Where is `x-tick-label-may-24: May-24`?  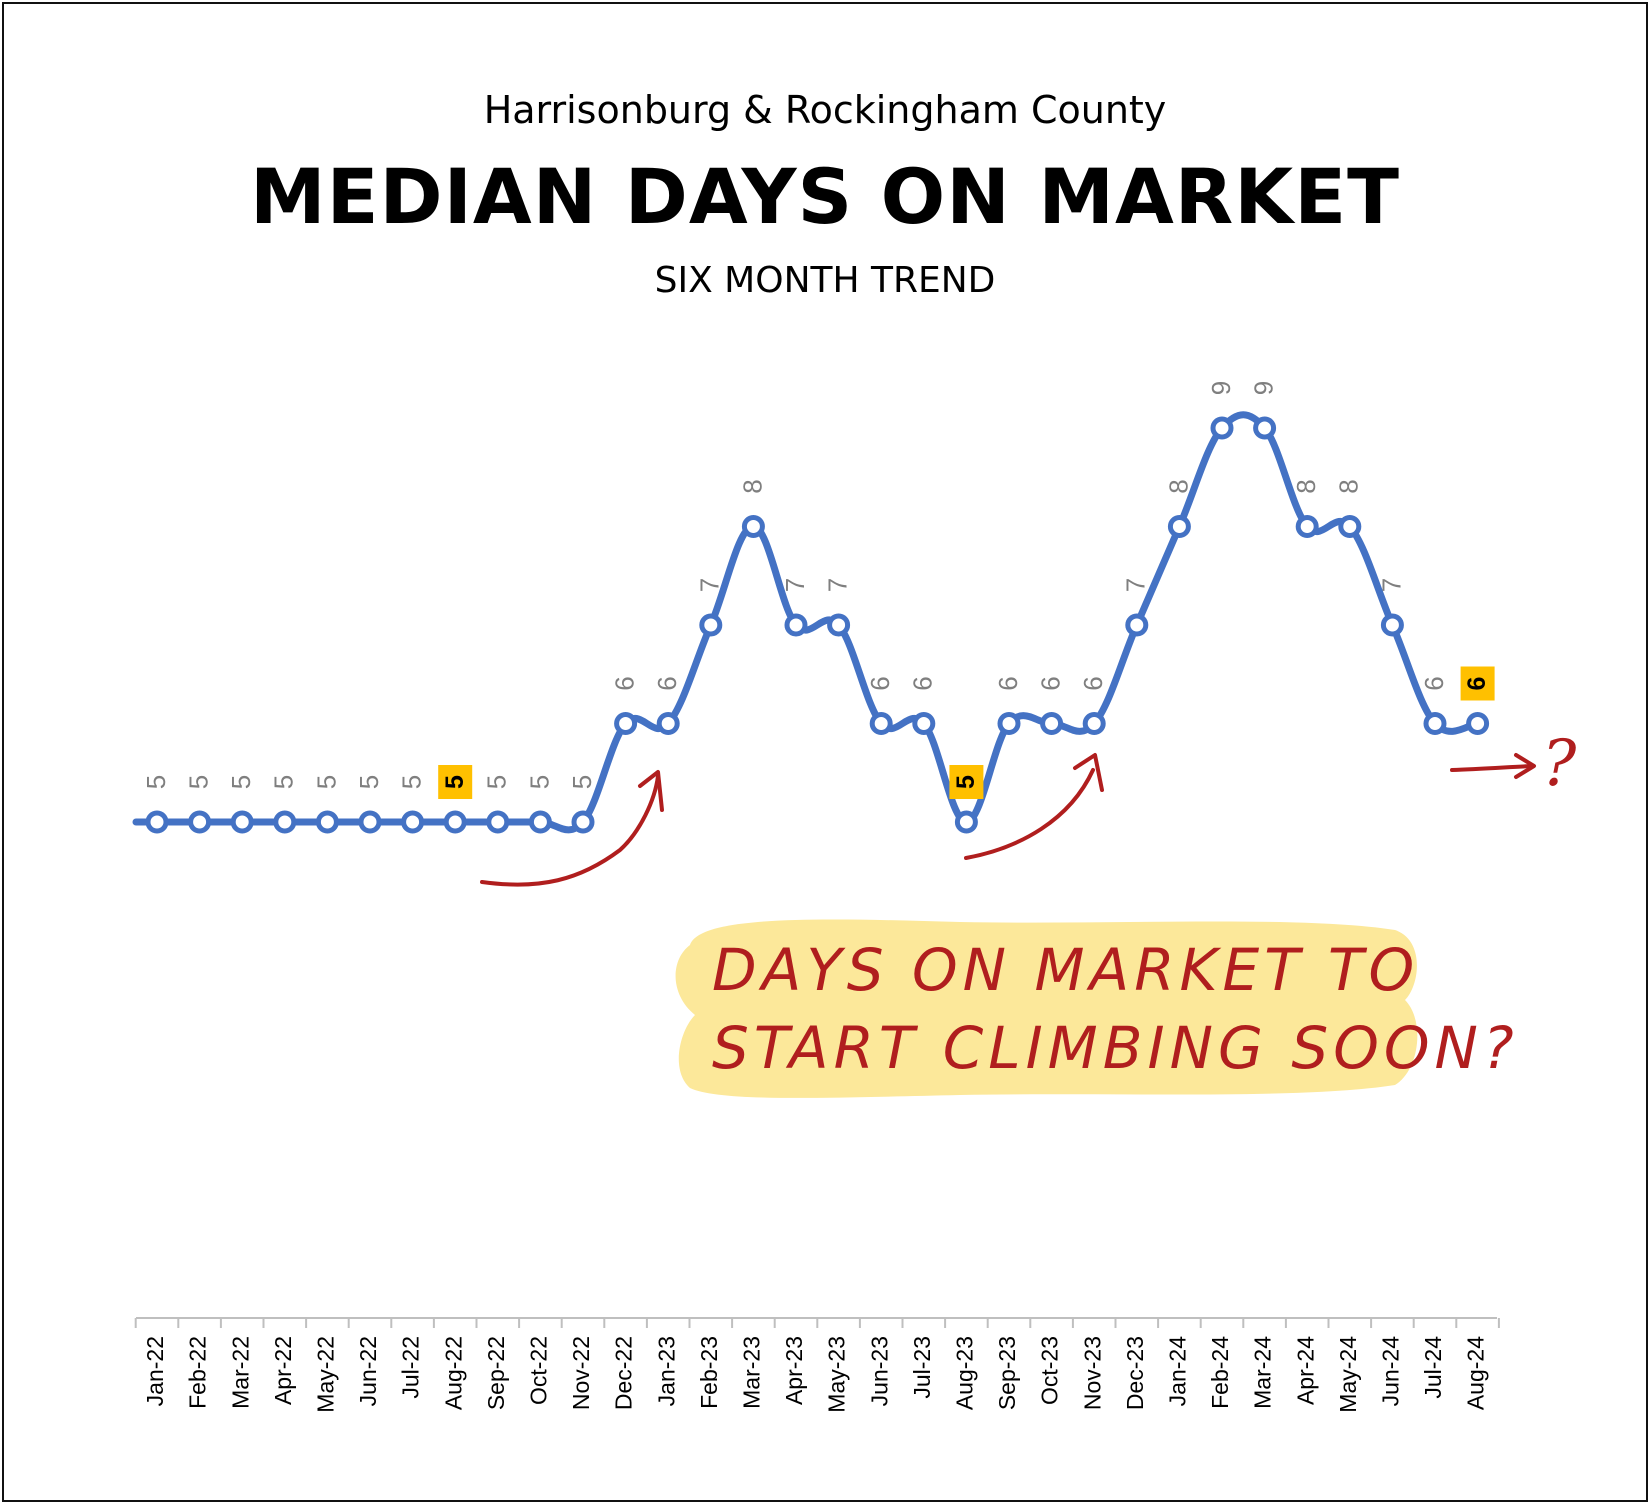 x-tick-label-may-24: May-24 is located at coordinates (1348, 1374).